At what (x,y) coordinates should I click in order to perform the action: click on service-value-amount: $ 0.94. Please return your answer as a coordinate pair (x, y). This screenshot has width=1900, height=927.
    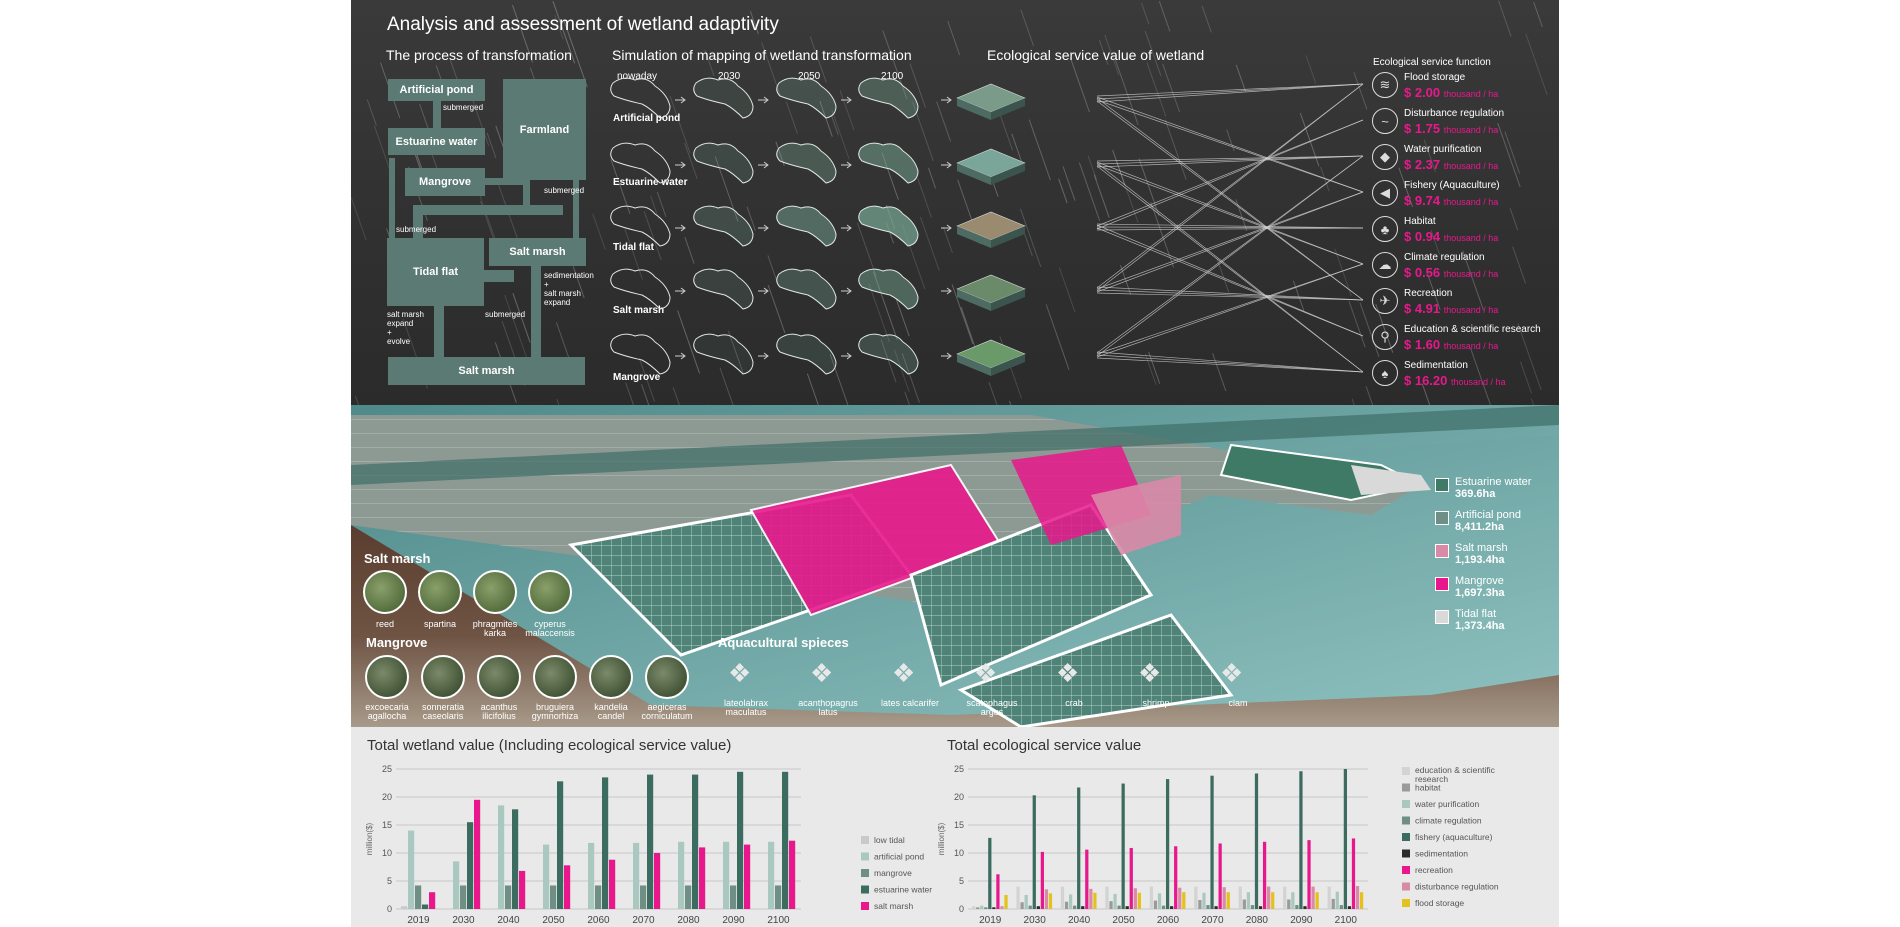
    Looking at the image, I should click on (1424, 236).